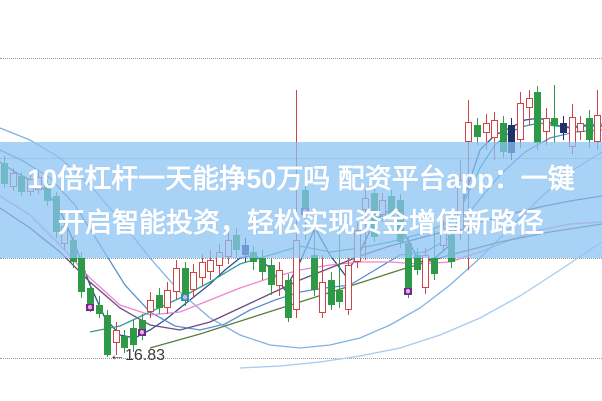  I want to click on low-price-annotation: ←16.83, so click(137, 355).